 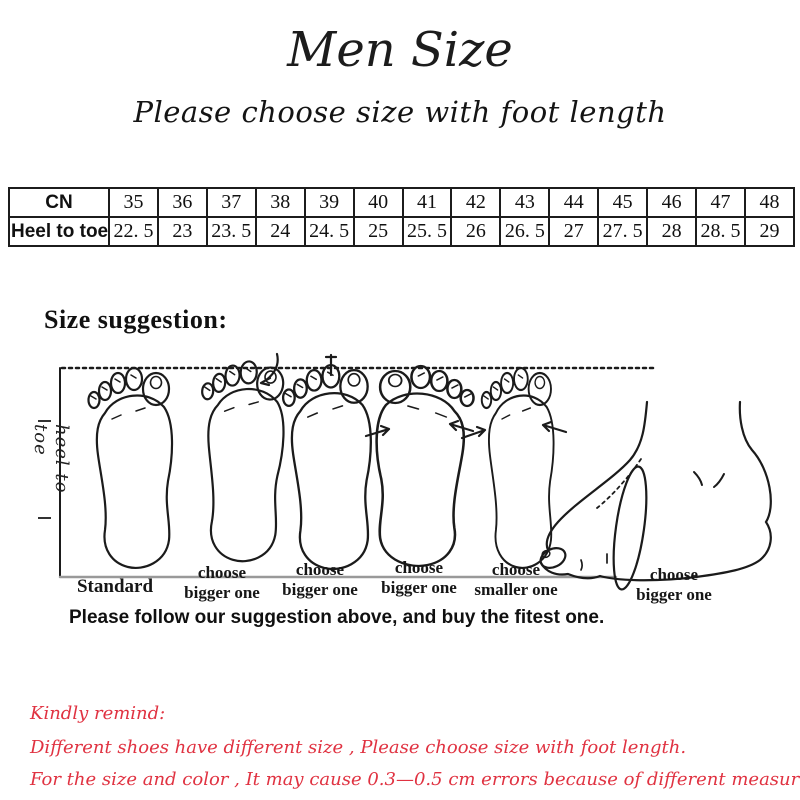 I want to click on length-cell: 28, so click(x=672, y=231).